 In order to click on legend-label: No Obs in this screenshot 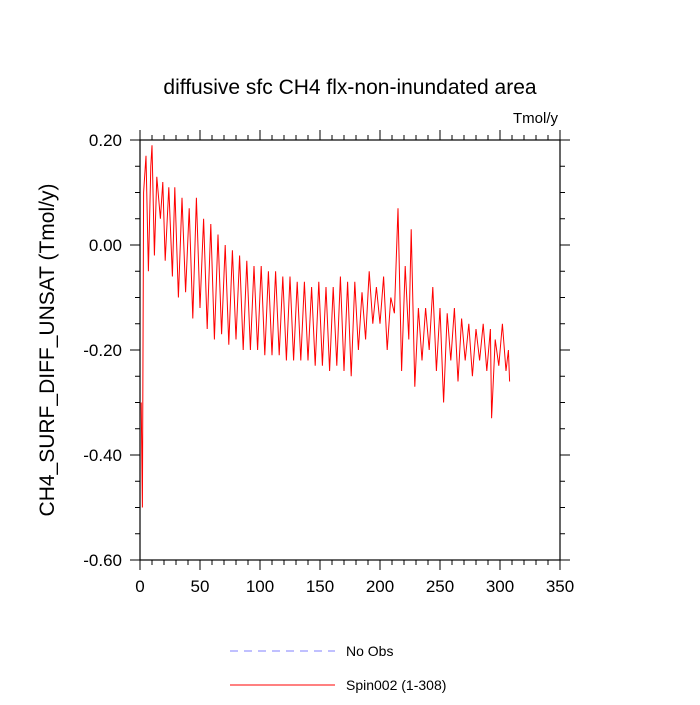, I will do `click(369, 651)`.